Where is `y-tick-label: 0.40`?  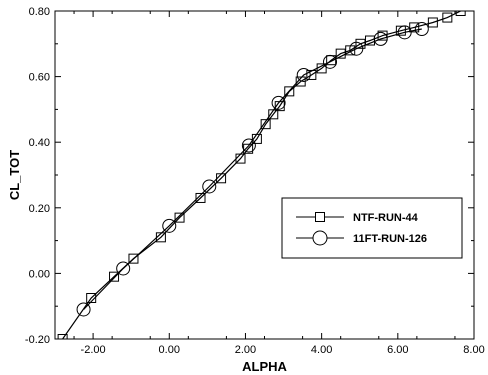 y-tick-label: 0.40 is located at coordinates (39, 143).